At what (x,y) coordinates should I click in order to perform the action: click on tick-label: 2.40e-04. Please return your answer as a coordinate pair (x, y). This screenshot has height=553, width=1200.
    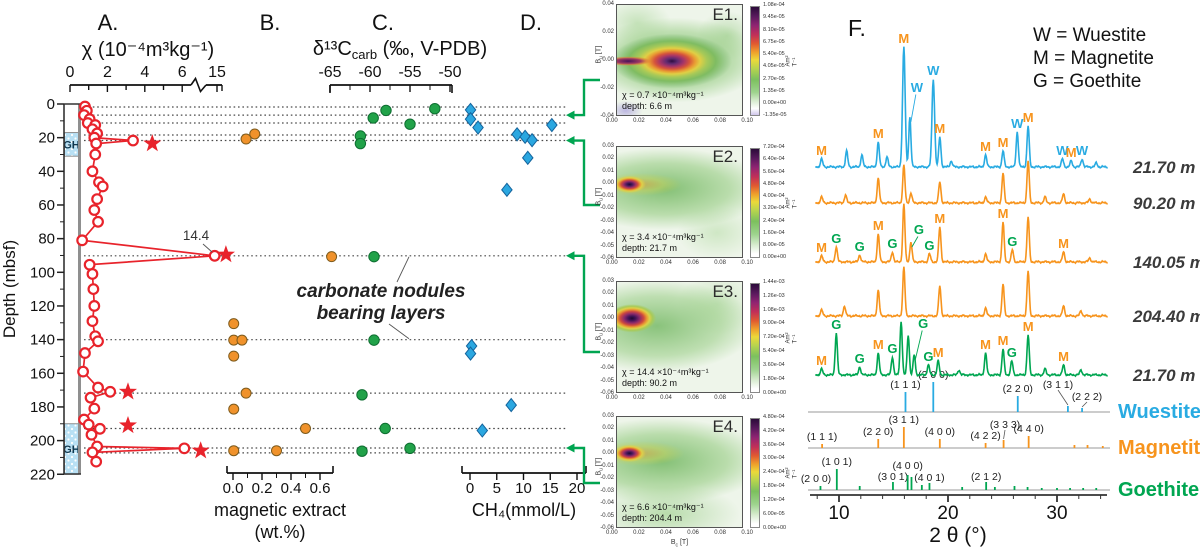
    Looking at the image, I should click on (774, 220).